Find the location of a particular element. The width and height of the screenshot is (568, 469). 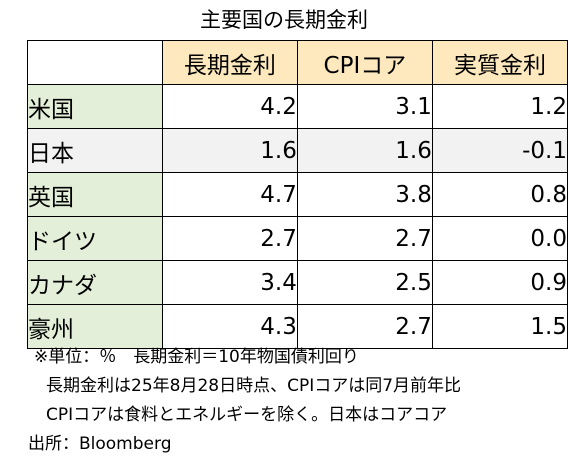

footnote-cpi-definition: CPIコアは食料とエネルギーを除く。日本はコアコア is located at coordinates (247, 415).